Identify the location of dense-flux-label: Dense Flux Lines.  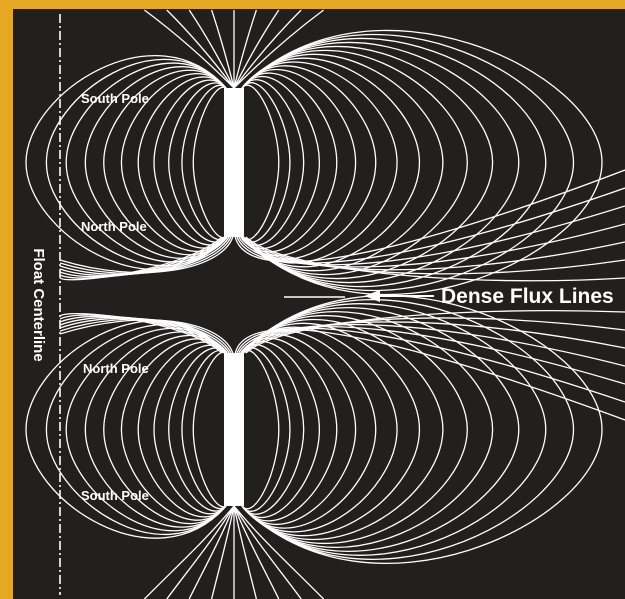
(527, 296).